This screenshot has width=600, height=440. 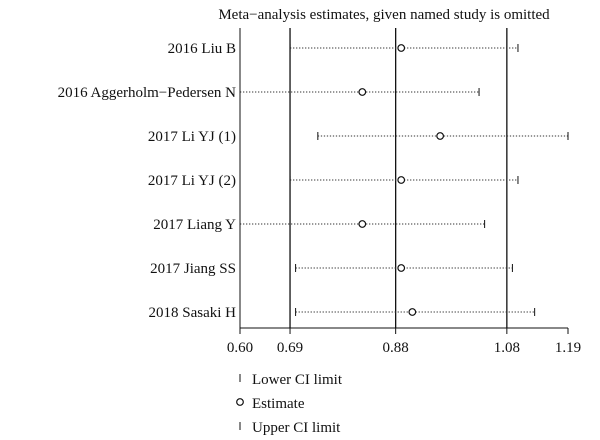 I want to click on study-label: 2016 Liu B, so click(x=202, y=49).